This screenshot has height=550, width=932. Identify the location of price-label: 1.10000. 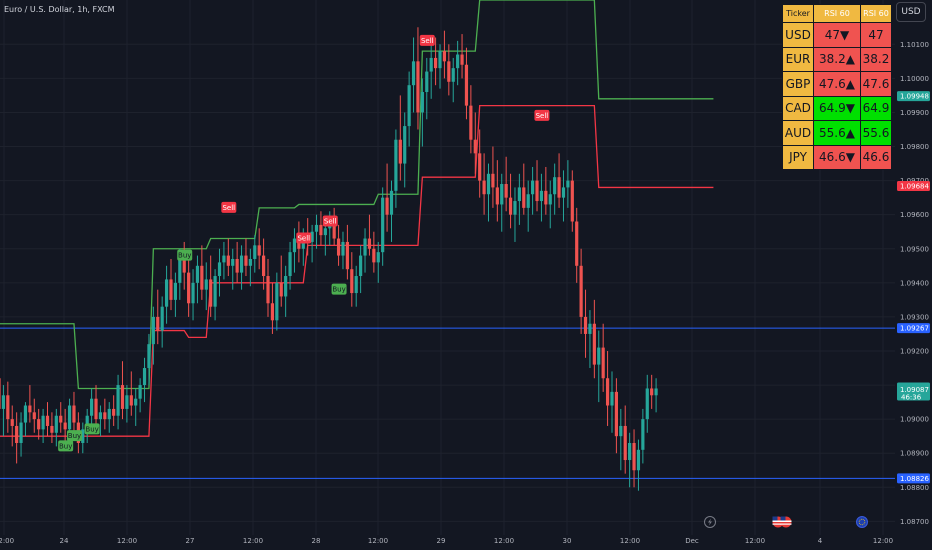
(914, 79).